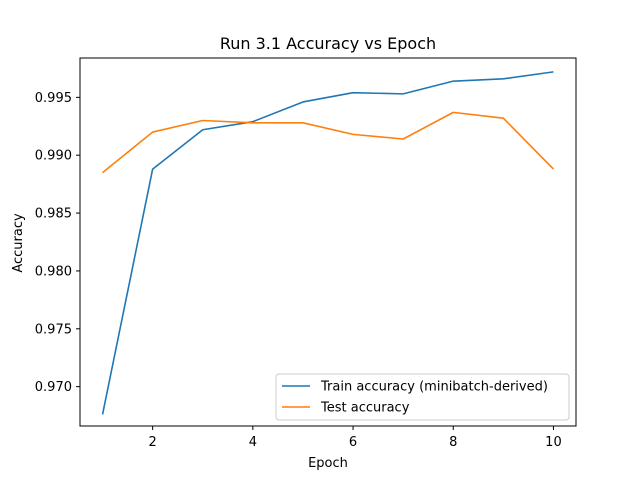 This screenshot has width=640, height=480. Describe the element at coordinates (53, 98) in the screenshot. I see `y-tick-label: 0.995` at that location.